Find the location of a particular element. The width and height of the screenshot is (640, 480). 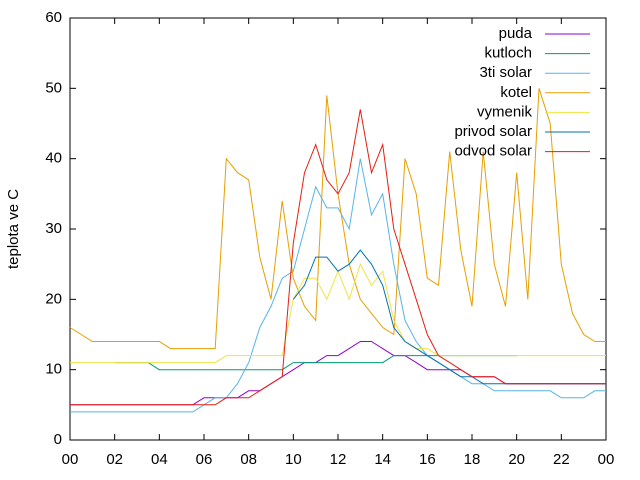

legend-label: kotel is located at coordinates (516, 92).